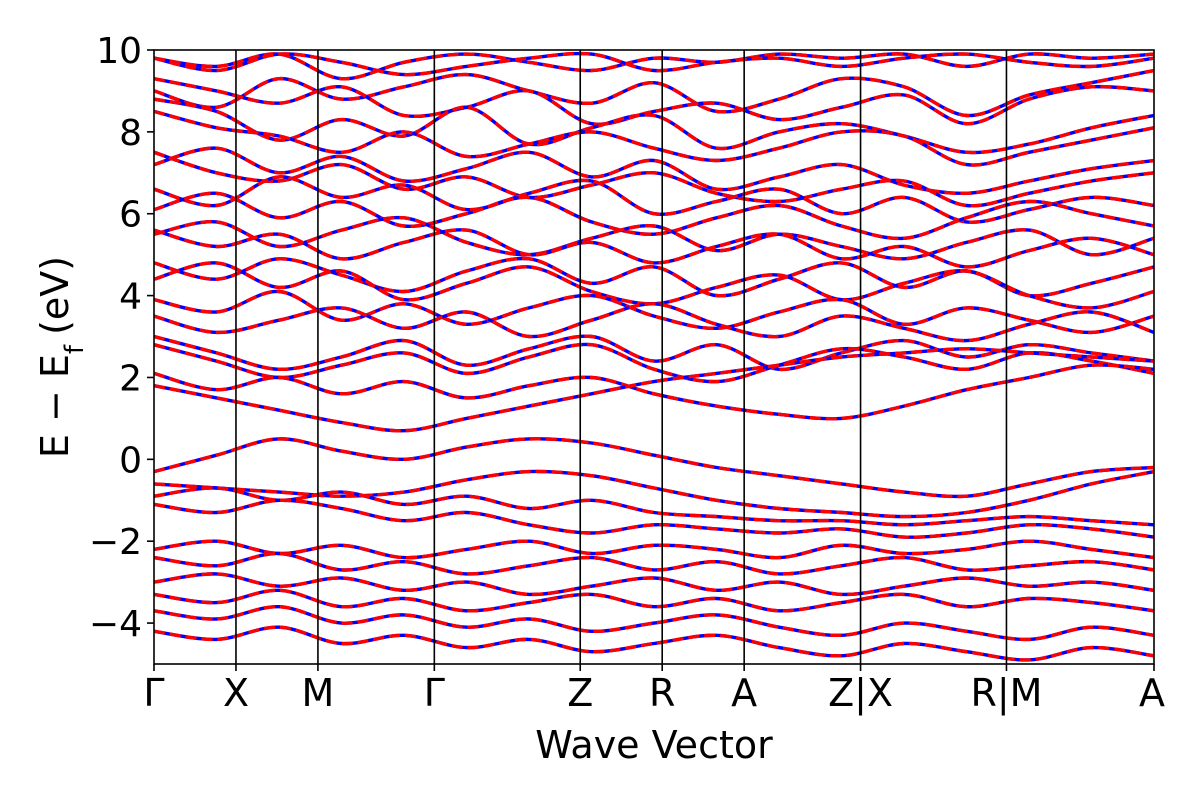  What do you see at coordinates (55, 295) in the screenshot?
I see `y-axis-label-unit: (eV)` at bounding box center [55, 295].